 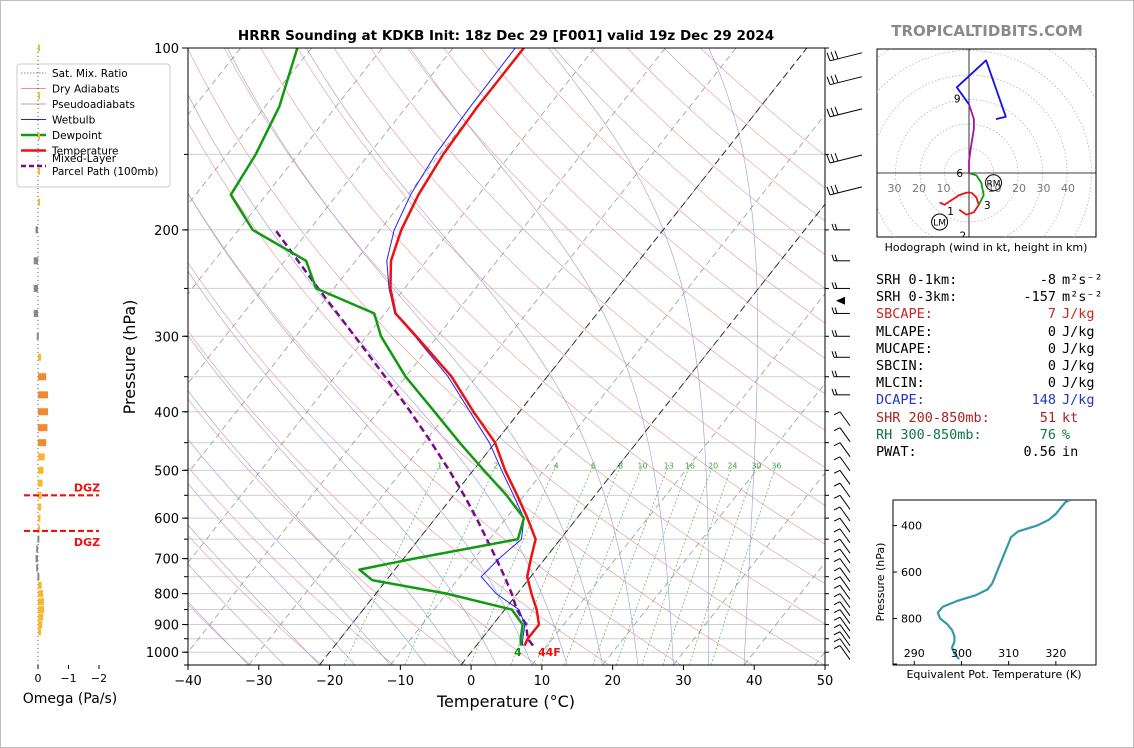 I want to click on theta-x-tick-label: 320, so click(x=1055, y=653).